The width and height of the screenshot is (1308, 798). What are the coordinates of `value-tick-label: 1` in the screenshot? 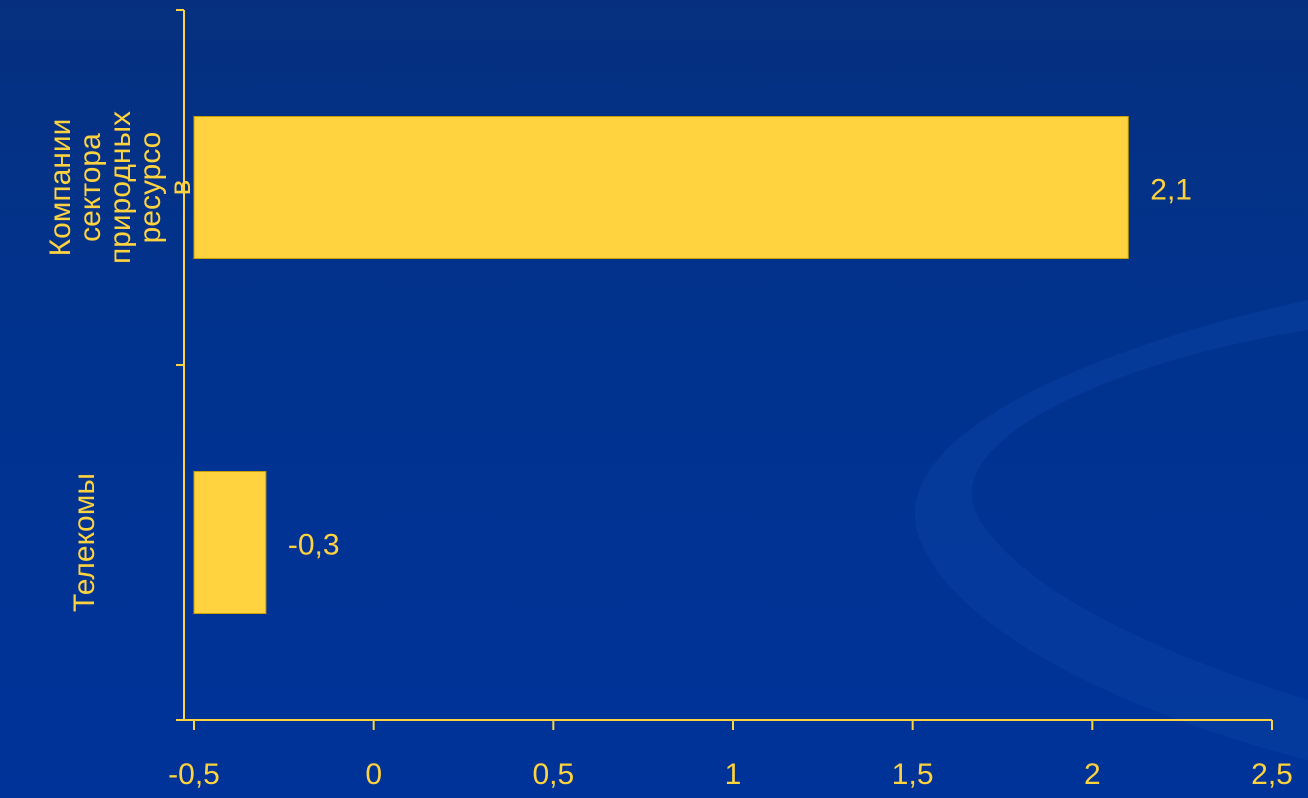 It's located at (733, 774).